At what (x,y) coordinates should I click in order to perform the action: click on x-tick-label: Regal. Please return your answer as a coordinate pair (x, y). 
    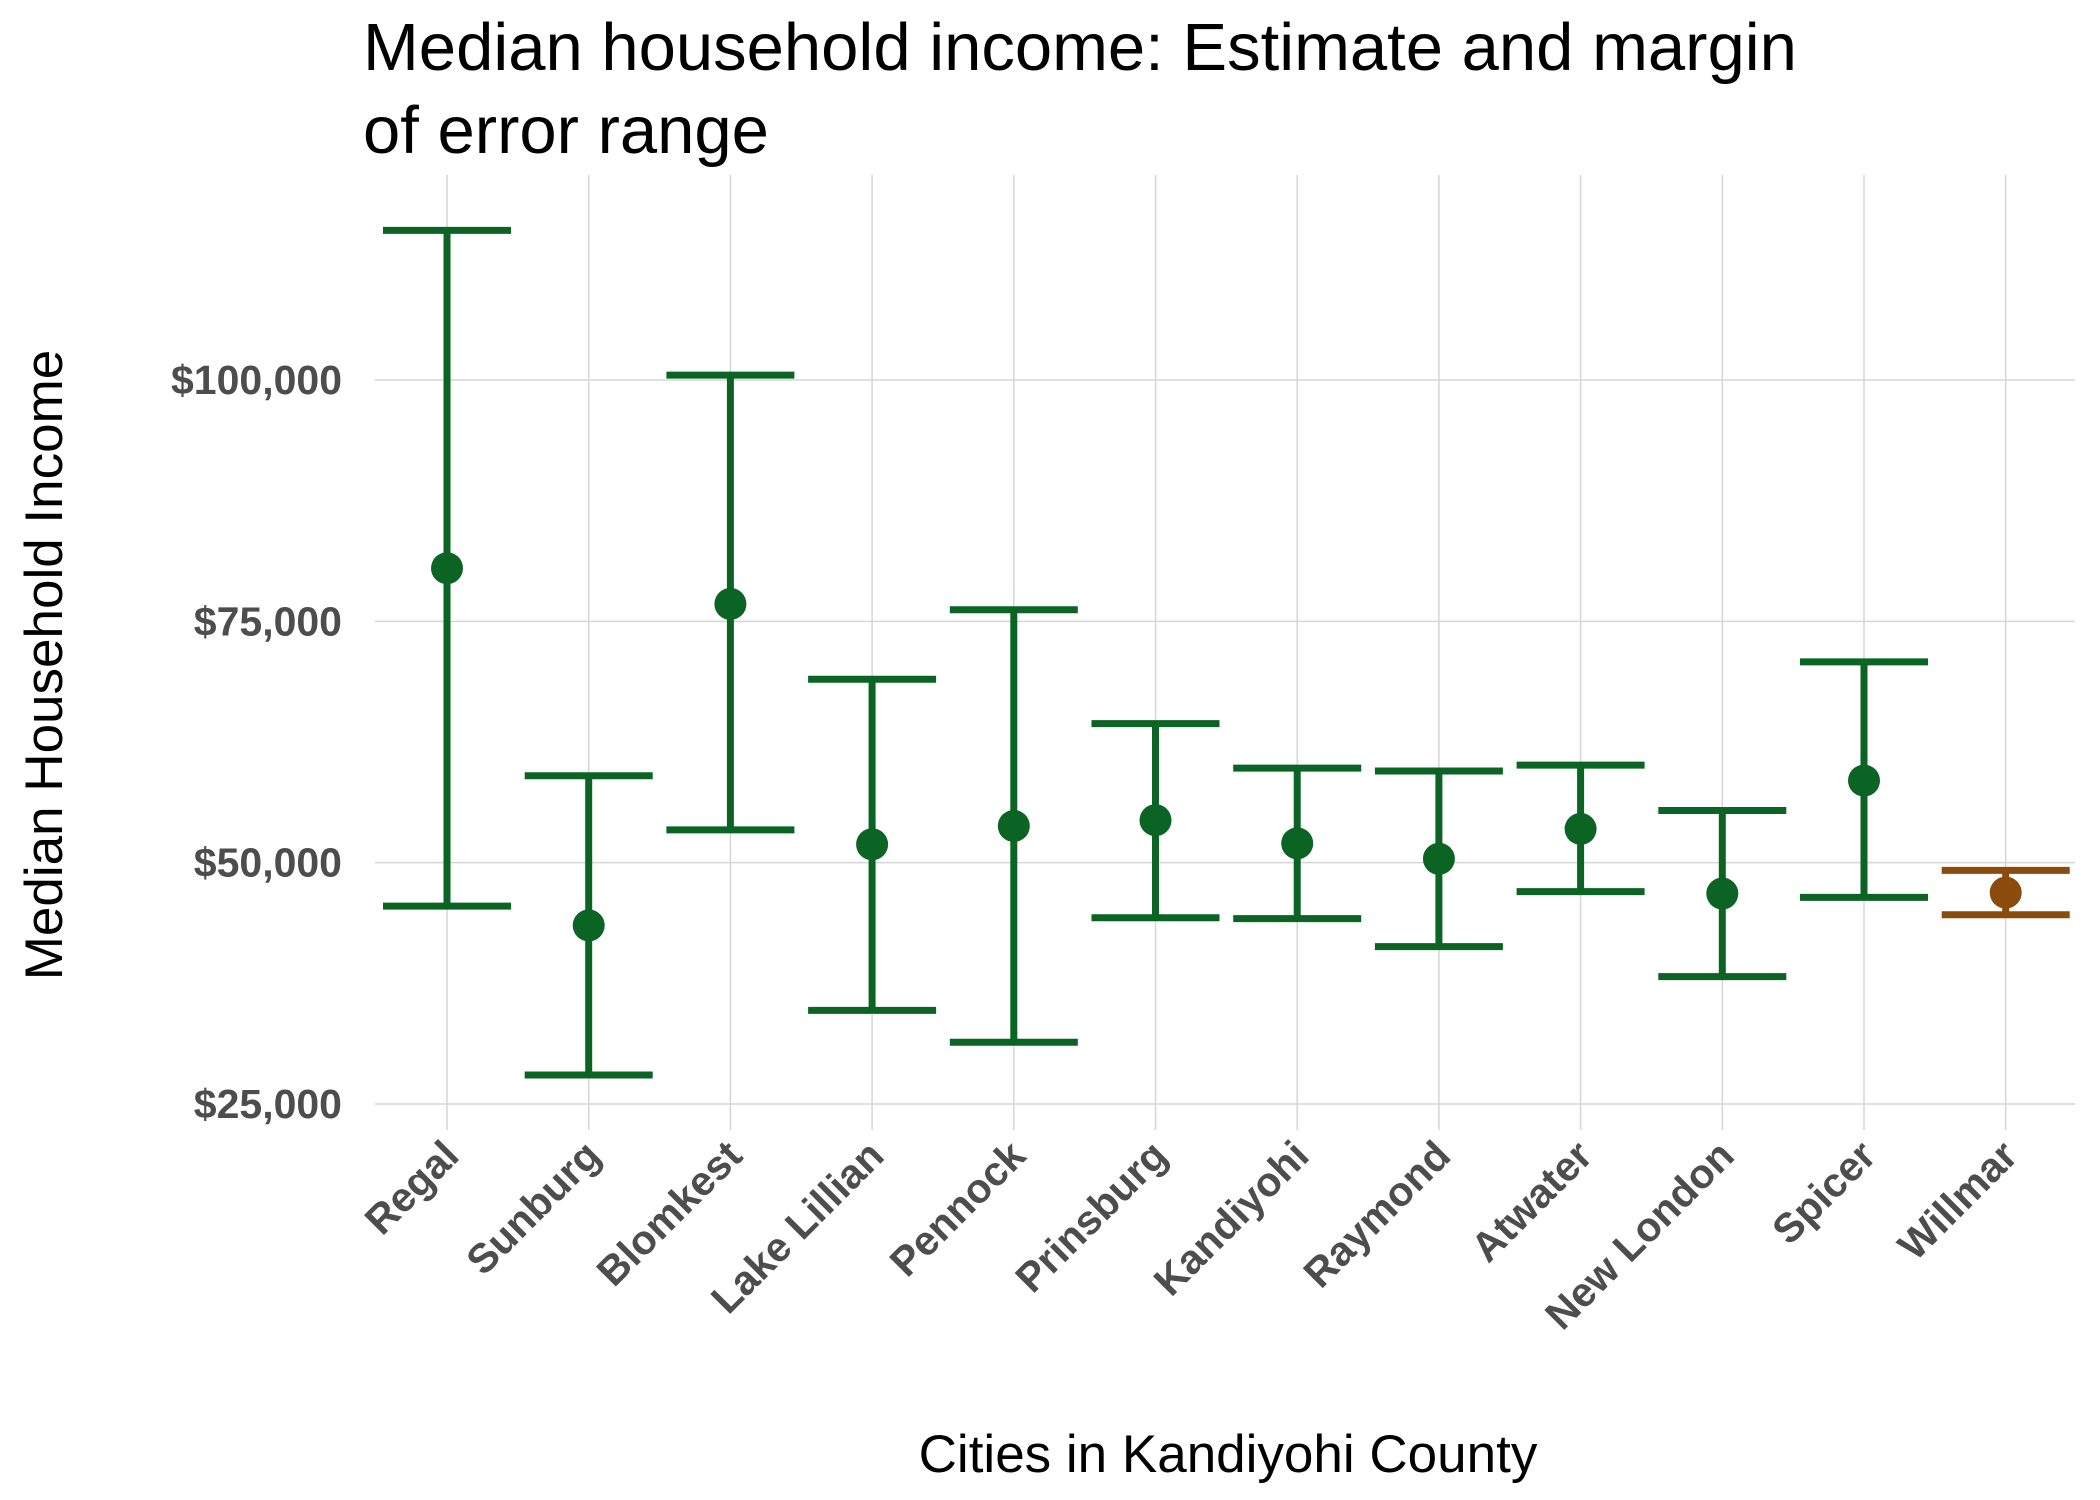
    Looking at the image, I should click on (411, 1187).